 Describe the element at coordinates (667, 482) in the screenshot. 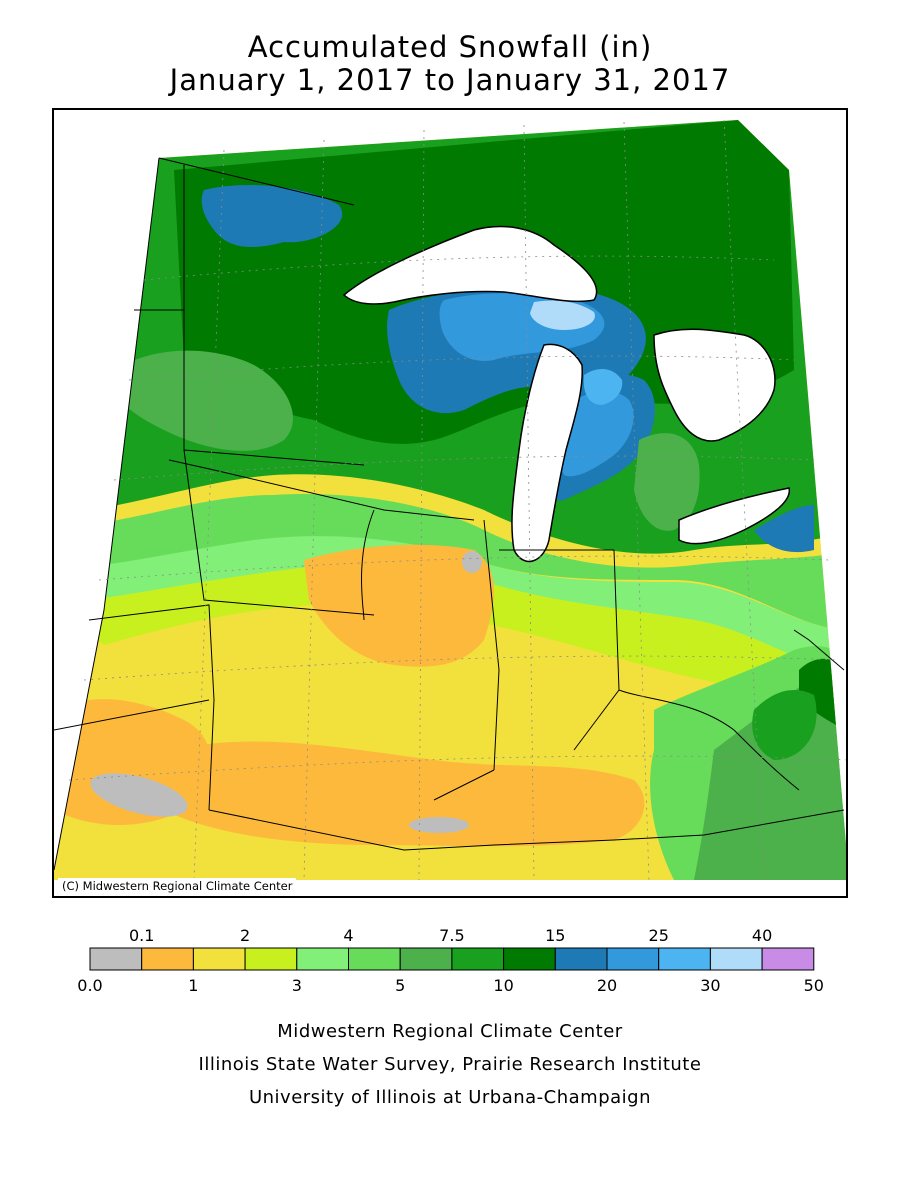

I see `snow-zone-5-7.5-east-mi` at that location.